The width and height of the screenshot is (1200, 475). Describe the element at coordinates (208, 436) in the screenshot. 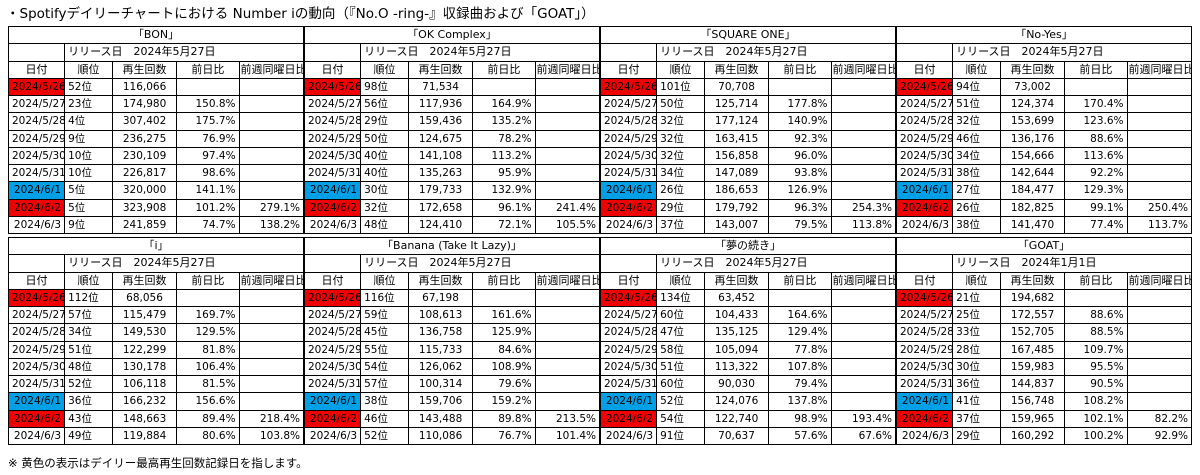

I see `cell-dod: 80.6%` at that location.